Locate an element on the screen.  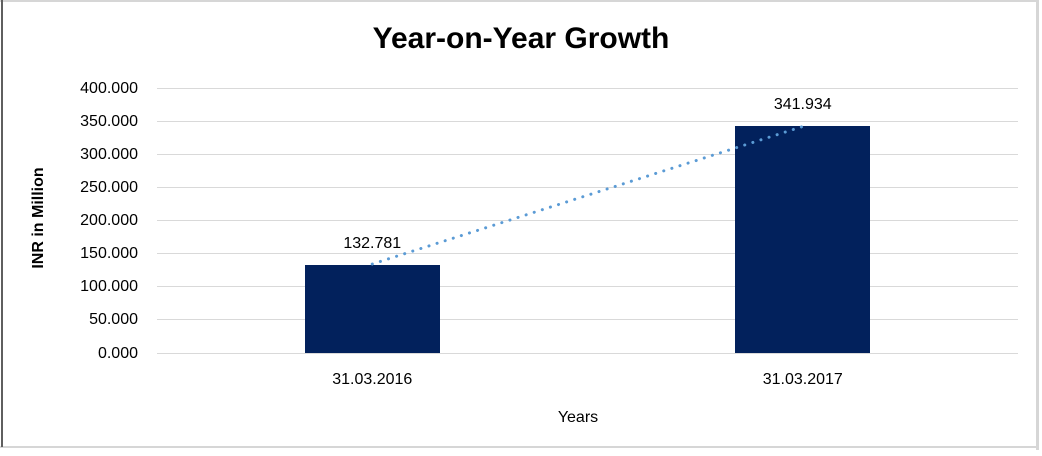
chart-title: Year-on-Year Growth is located at coordinates (521, 38).